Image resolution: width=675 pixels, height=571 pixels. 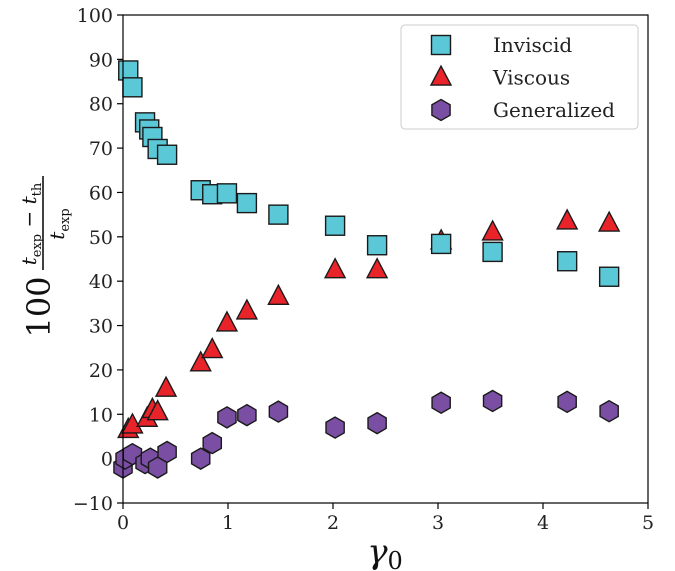 I want to click on y-tick-label: 0, so click(x=107, y=460).